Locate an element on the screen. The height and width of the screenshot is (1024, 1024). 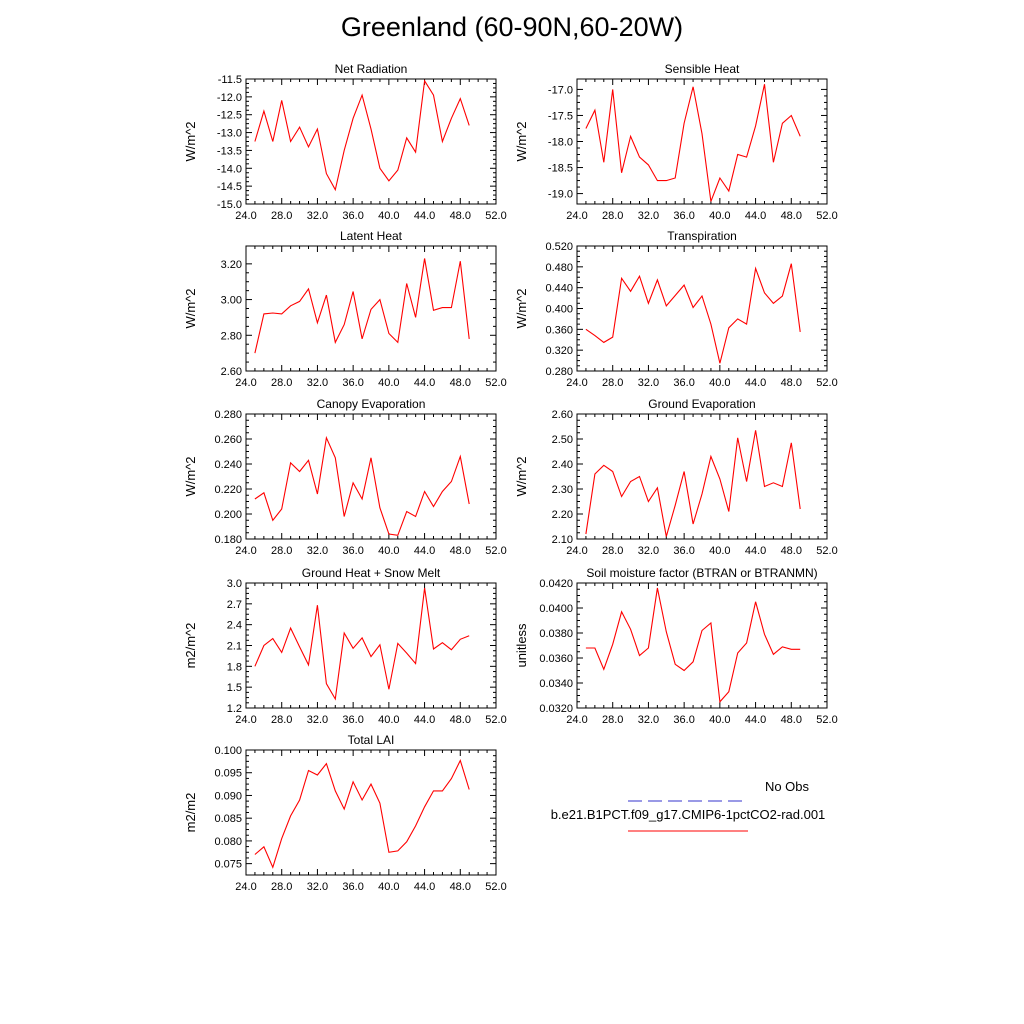
panel-title: Sensible Heat is located at coordinates (702, 69).